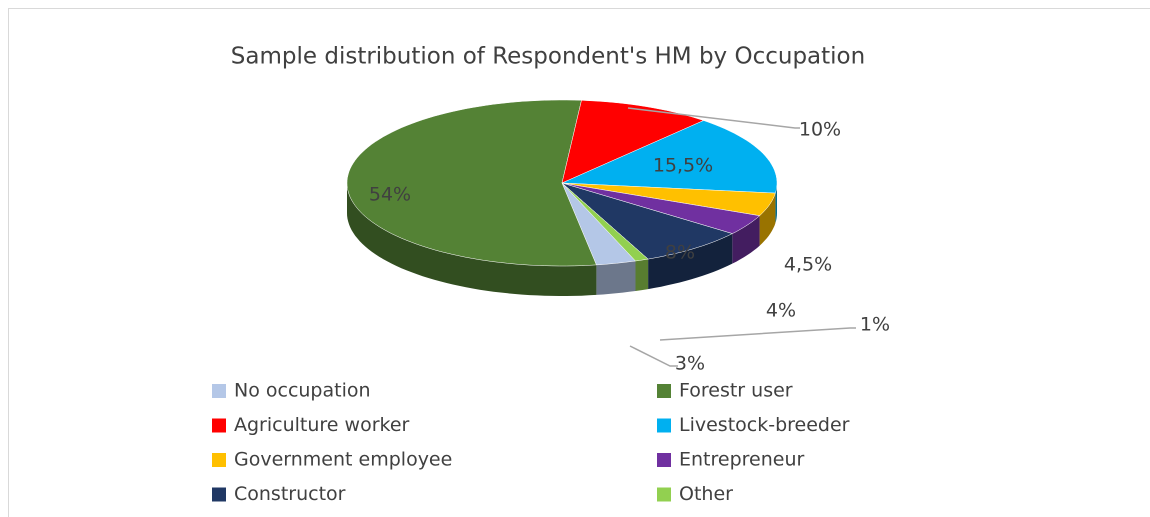 Image resolution: width=1150 pixels, height=517 pixels. What do you see at coordinates (736, 391) in the screenshot?
I see `legend-label: Forestr user` at bounding box center [736, 391].